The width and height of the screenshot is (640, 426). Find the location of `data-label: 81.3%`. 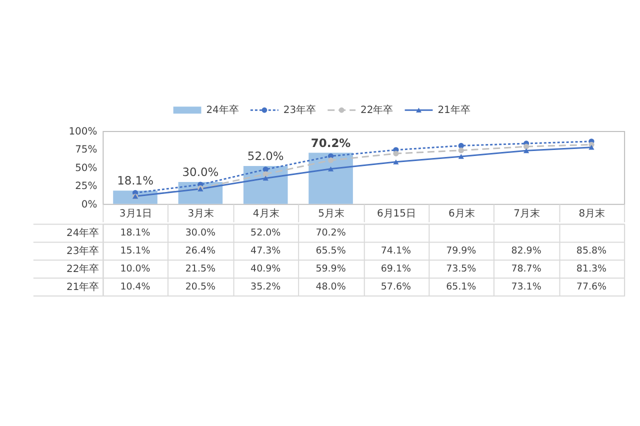

data-label: 81.3% is located at coordinates (591, 269).